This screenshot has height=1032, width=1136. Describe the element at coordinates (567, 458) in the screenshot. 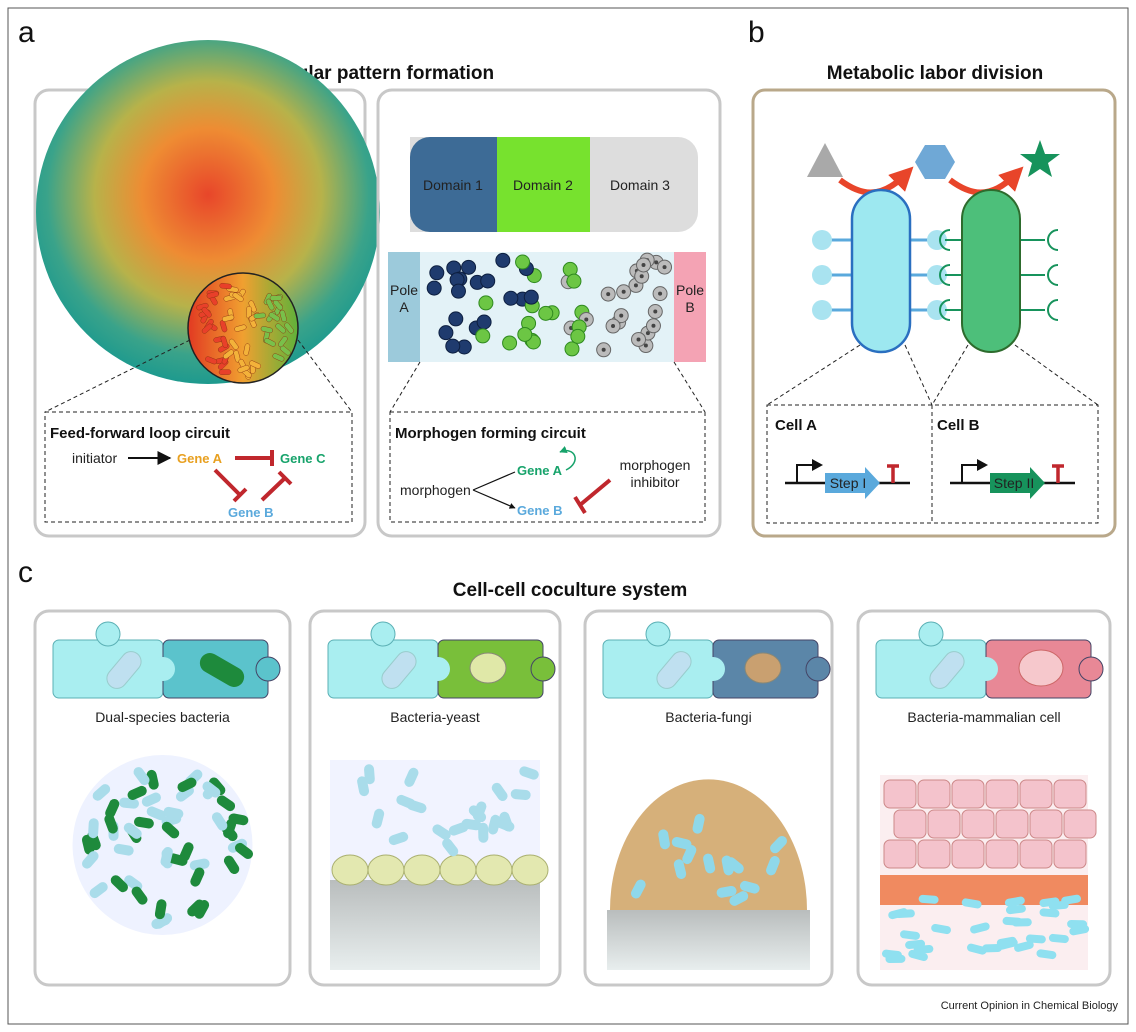

I see `self-activation-arrow` at that location.